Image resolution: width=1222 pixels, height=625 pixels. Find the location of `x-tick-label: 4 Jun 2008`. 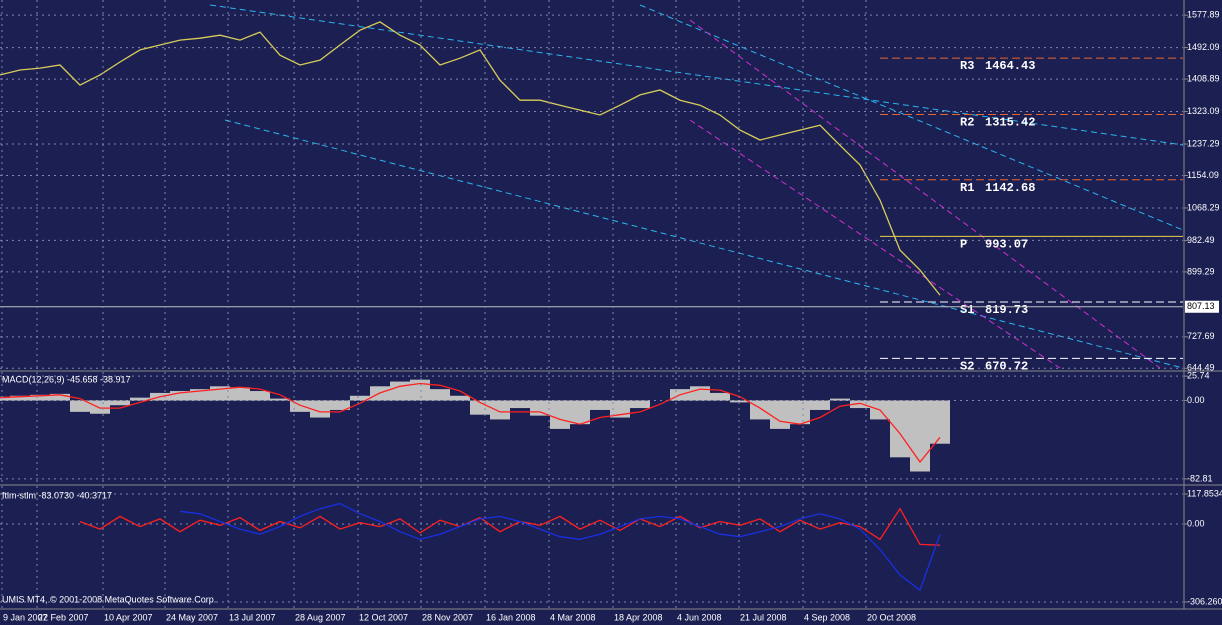

x-tick-label: 4 Jun 2008 is located at coordinates (699, 617).